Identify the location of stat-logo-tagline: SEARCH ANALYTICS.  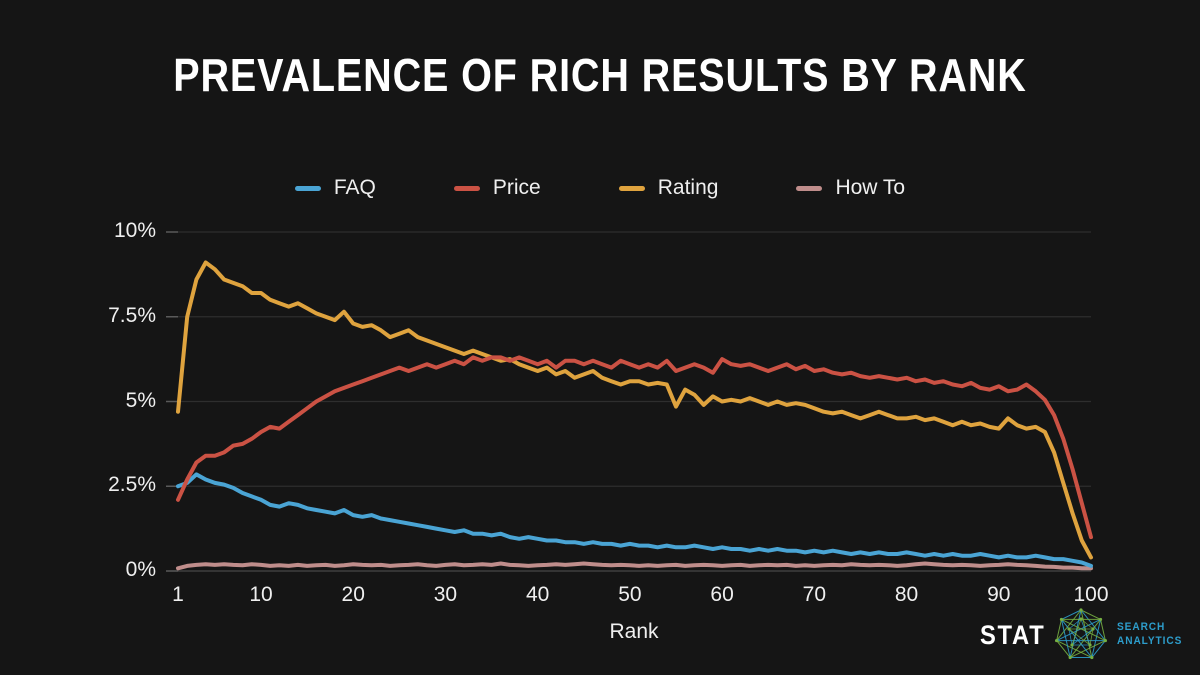
(1149, 635).